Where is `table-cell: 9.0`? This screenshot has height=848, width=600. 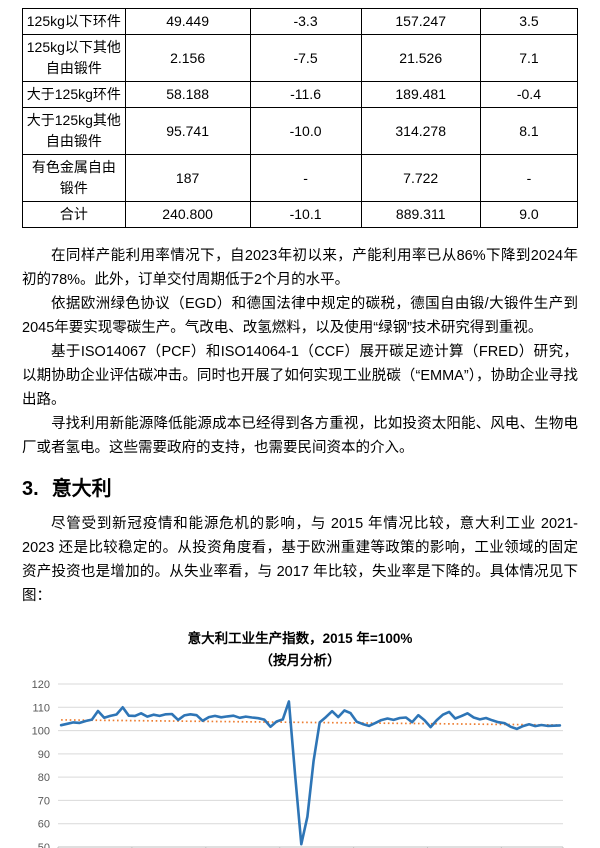 table-cell: 9.0 is located at coordinates (529, 214).